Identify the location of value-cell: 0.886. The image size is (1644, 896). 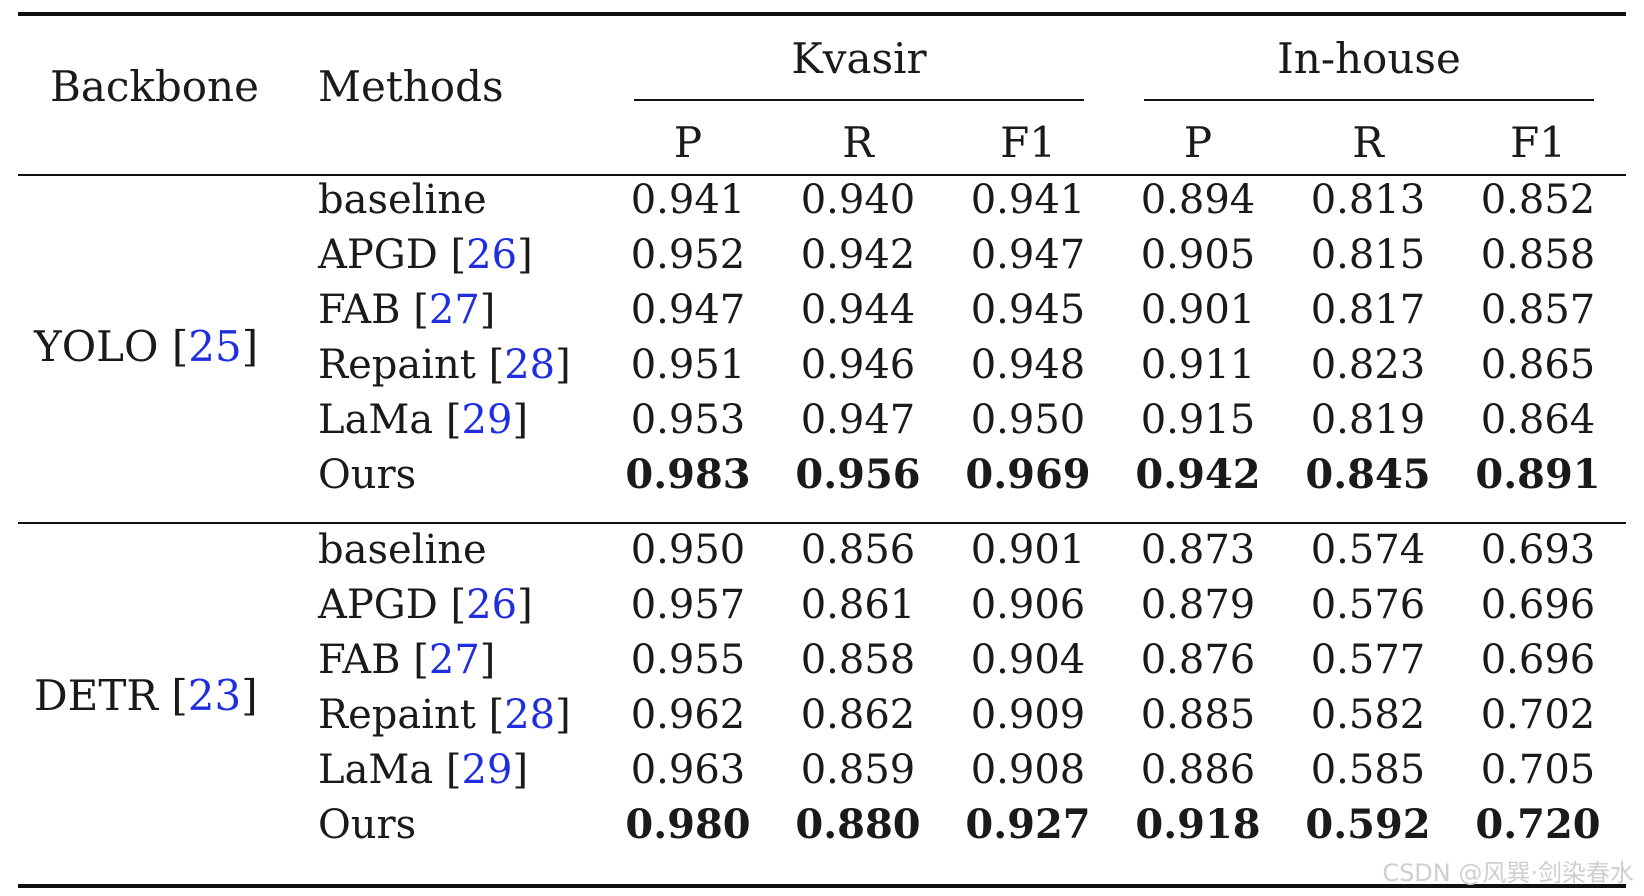
(1198, 770).